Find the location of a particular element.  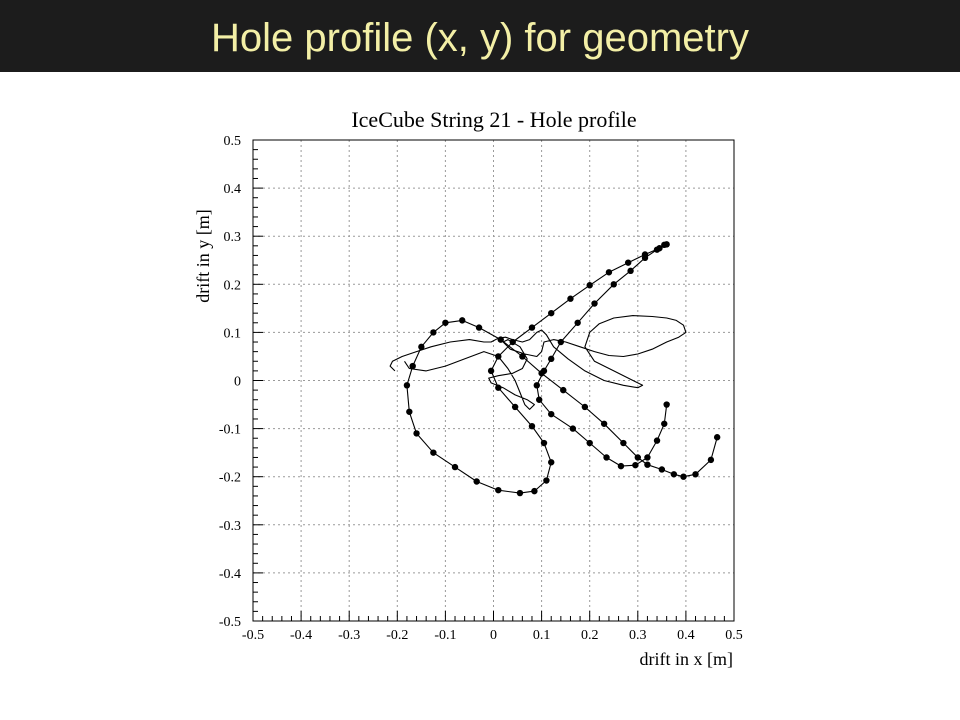

y-tick-label: 0.4 is located at coordinates (233, 189).